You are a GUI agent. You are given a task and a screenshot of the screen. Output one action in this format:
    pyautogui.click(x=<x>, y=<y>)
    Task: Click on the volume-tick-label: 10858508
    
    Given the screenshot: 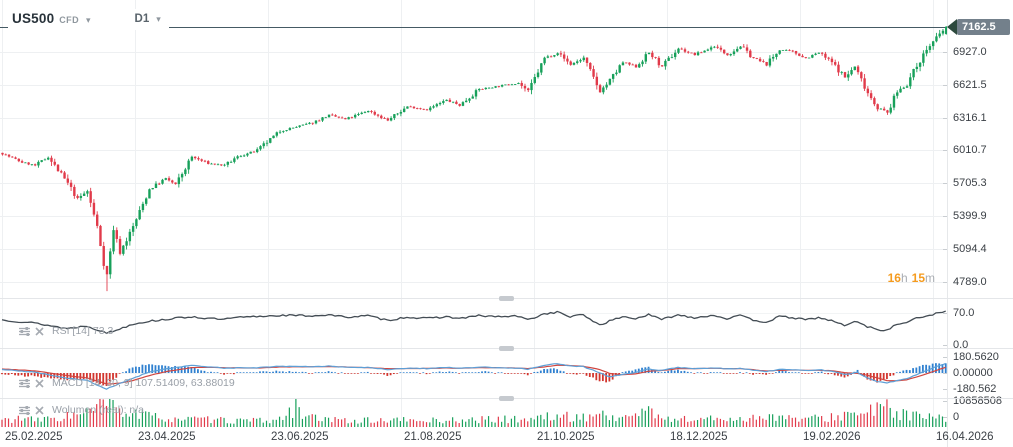 What is the action you would take?
    pyautogui.click(x=977, y=401)
    